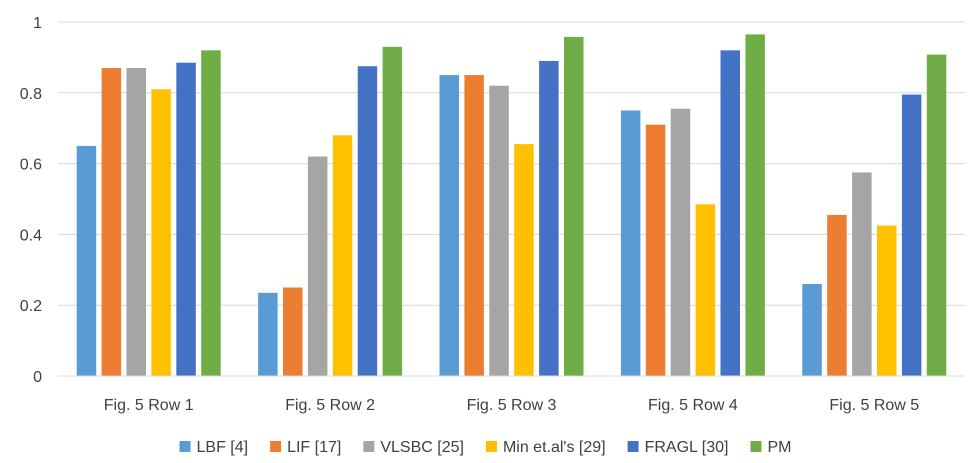 Image resolution: width=971 pixels, height=463 pixels. Describe the element at coordinates (31, 306) in the screenshot. I see `y-tick-label: 0.2` at that location.